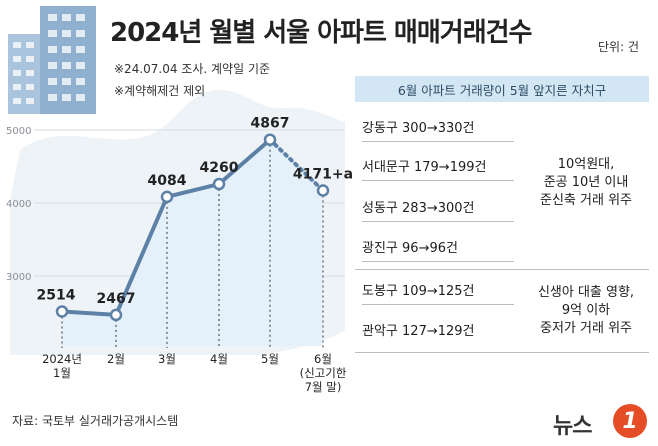 Image resolution: width=658 pixels, height=446 pixels. I want to click on x-tick-label: 3월, so click(167, 359).